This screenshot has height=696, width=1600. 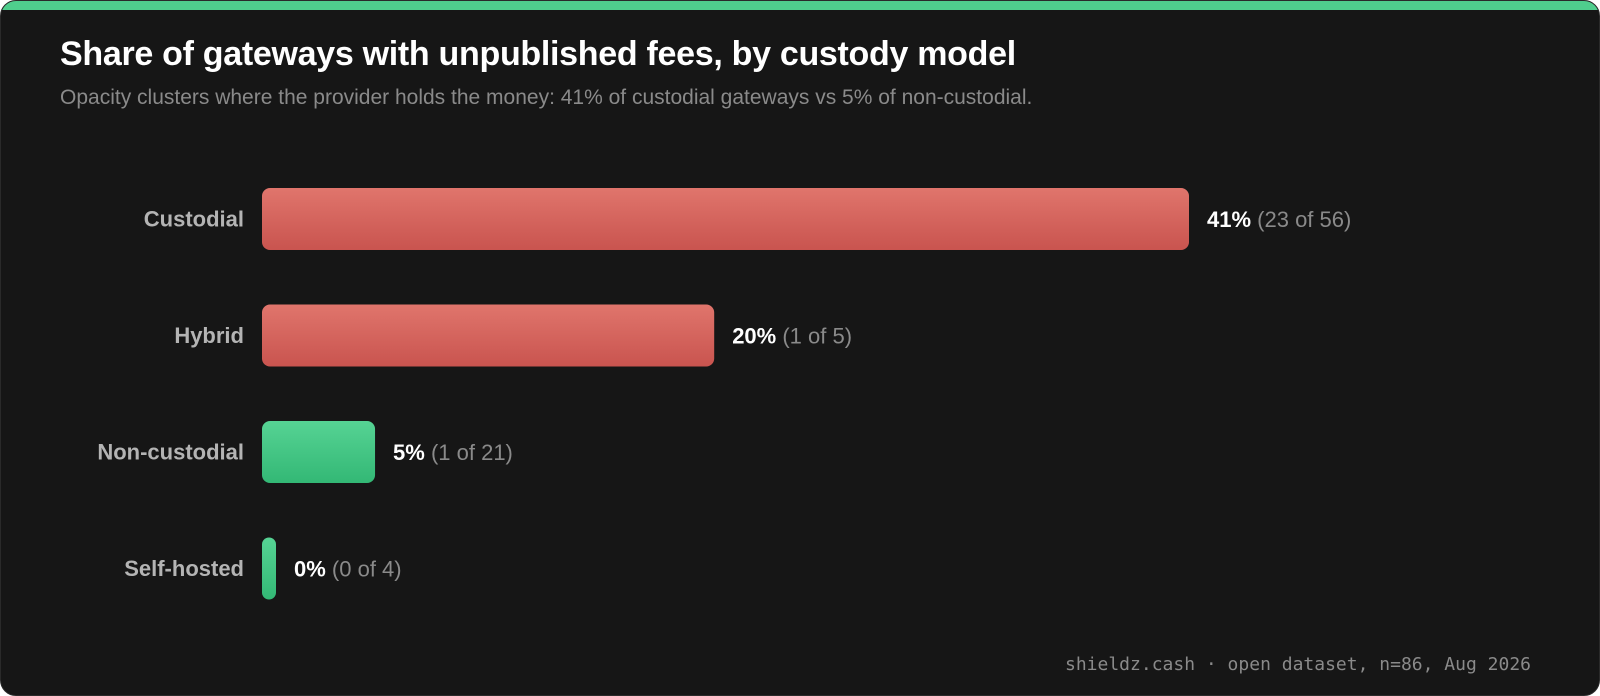 I want to click on data-label: 5% (1 of 21), so click(x=453, y=452).